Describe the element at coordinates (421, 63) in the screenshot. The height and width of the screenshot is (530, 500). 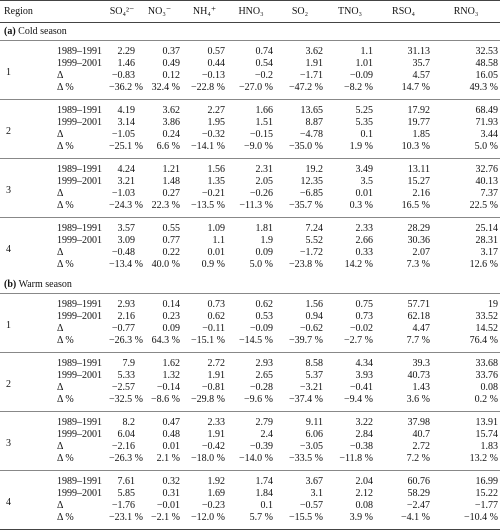
I see `value-cell: 35.7` at that location.